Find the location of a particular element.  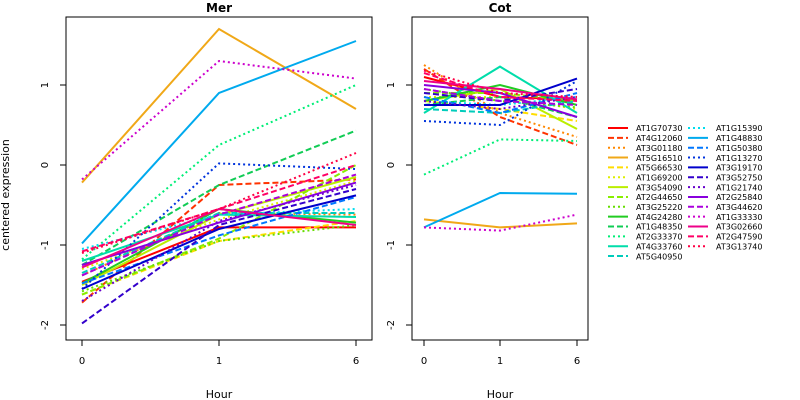

legend-entry: AT3G25220 is located at coordinates (645, 207).